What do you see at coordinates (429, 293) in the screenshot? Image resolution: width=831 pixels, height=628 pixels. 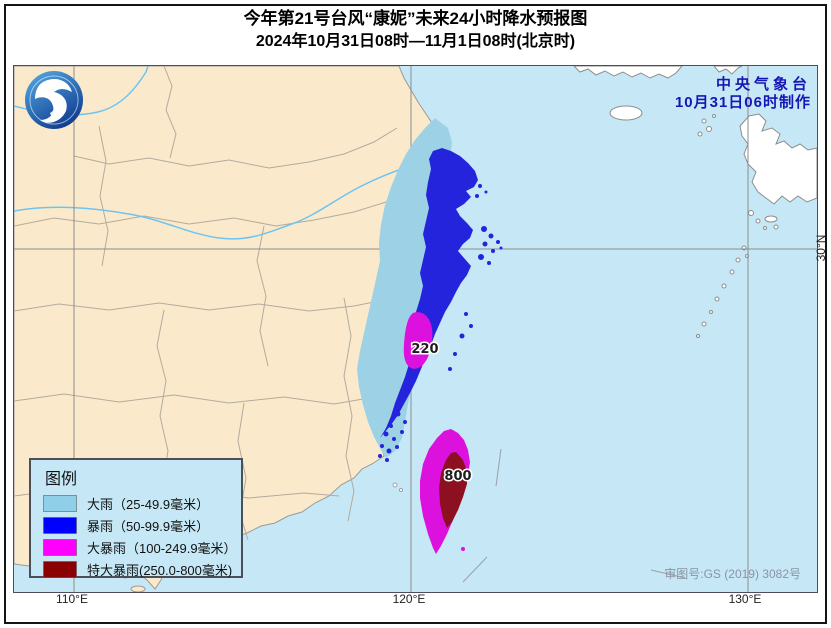 I see `rainstorm-area` at bounding box center [429, 293].